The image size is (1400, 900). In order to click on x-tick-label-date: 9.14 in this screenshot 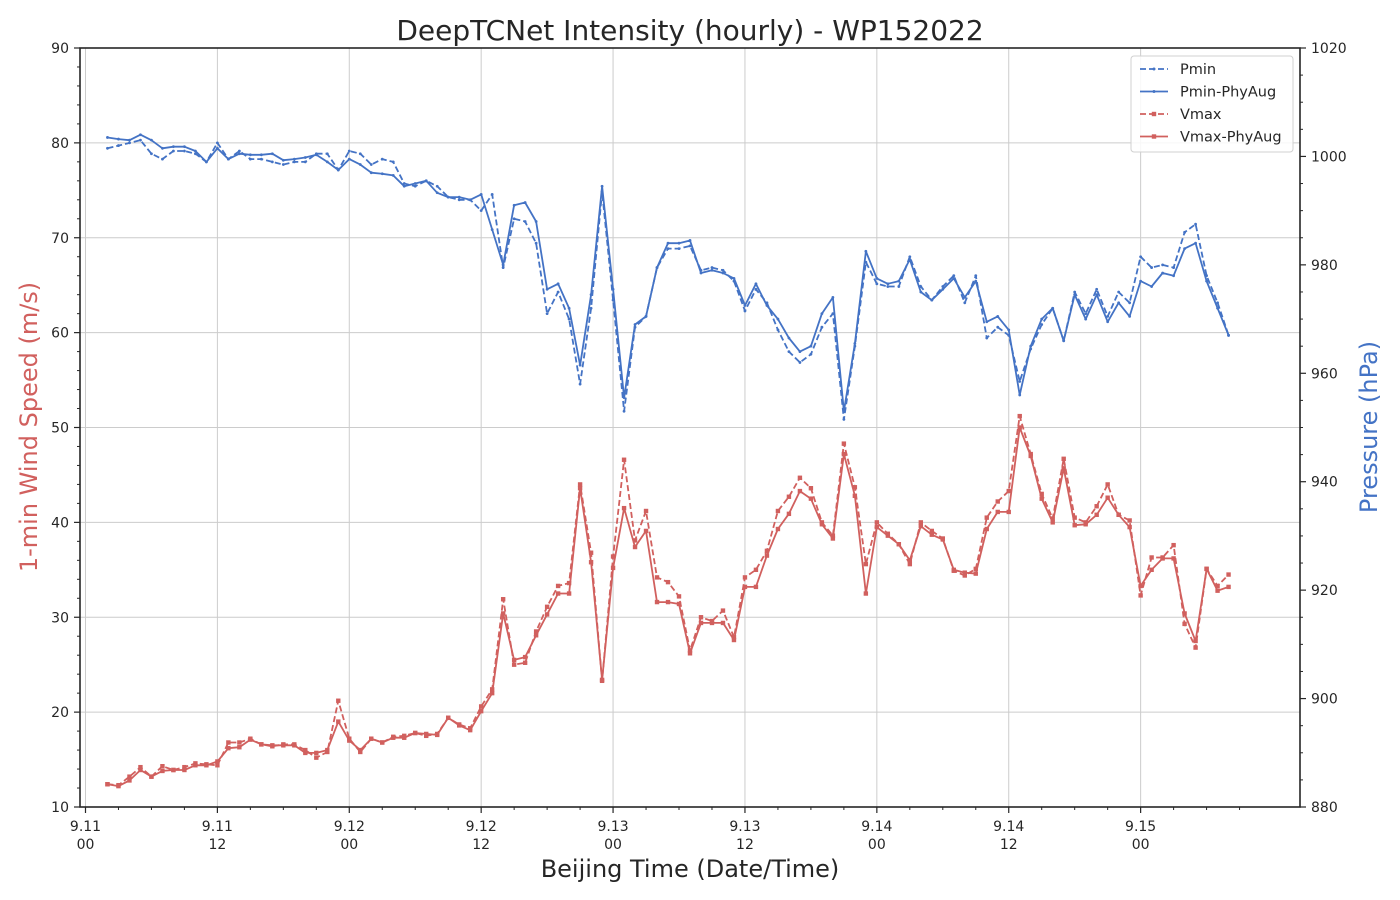, I will do `click(876, 827)`.